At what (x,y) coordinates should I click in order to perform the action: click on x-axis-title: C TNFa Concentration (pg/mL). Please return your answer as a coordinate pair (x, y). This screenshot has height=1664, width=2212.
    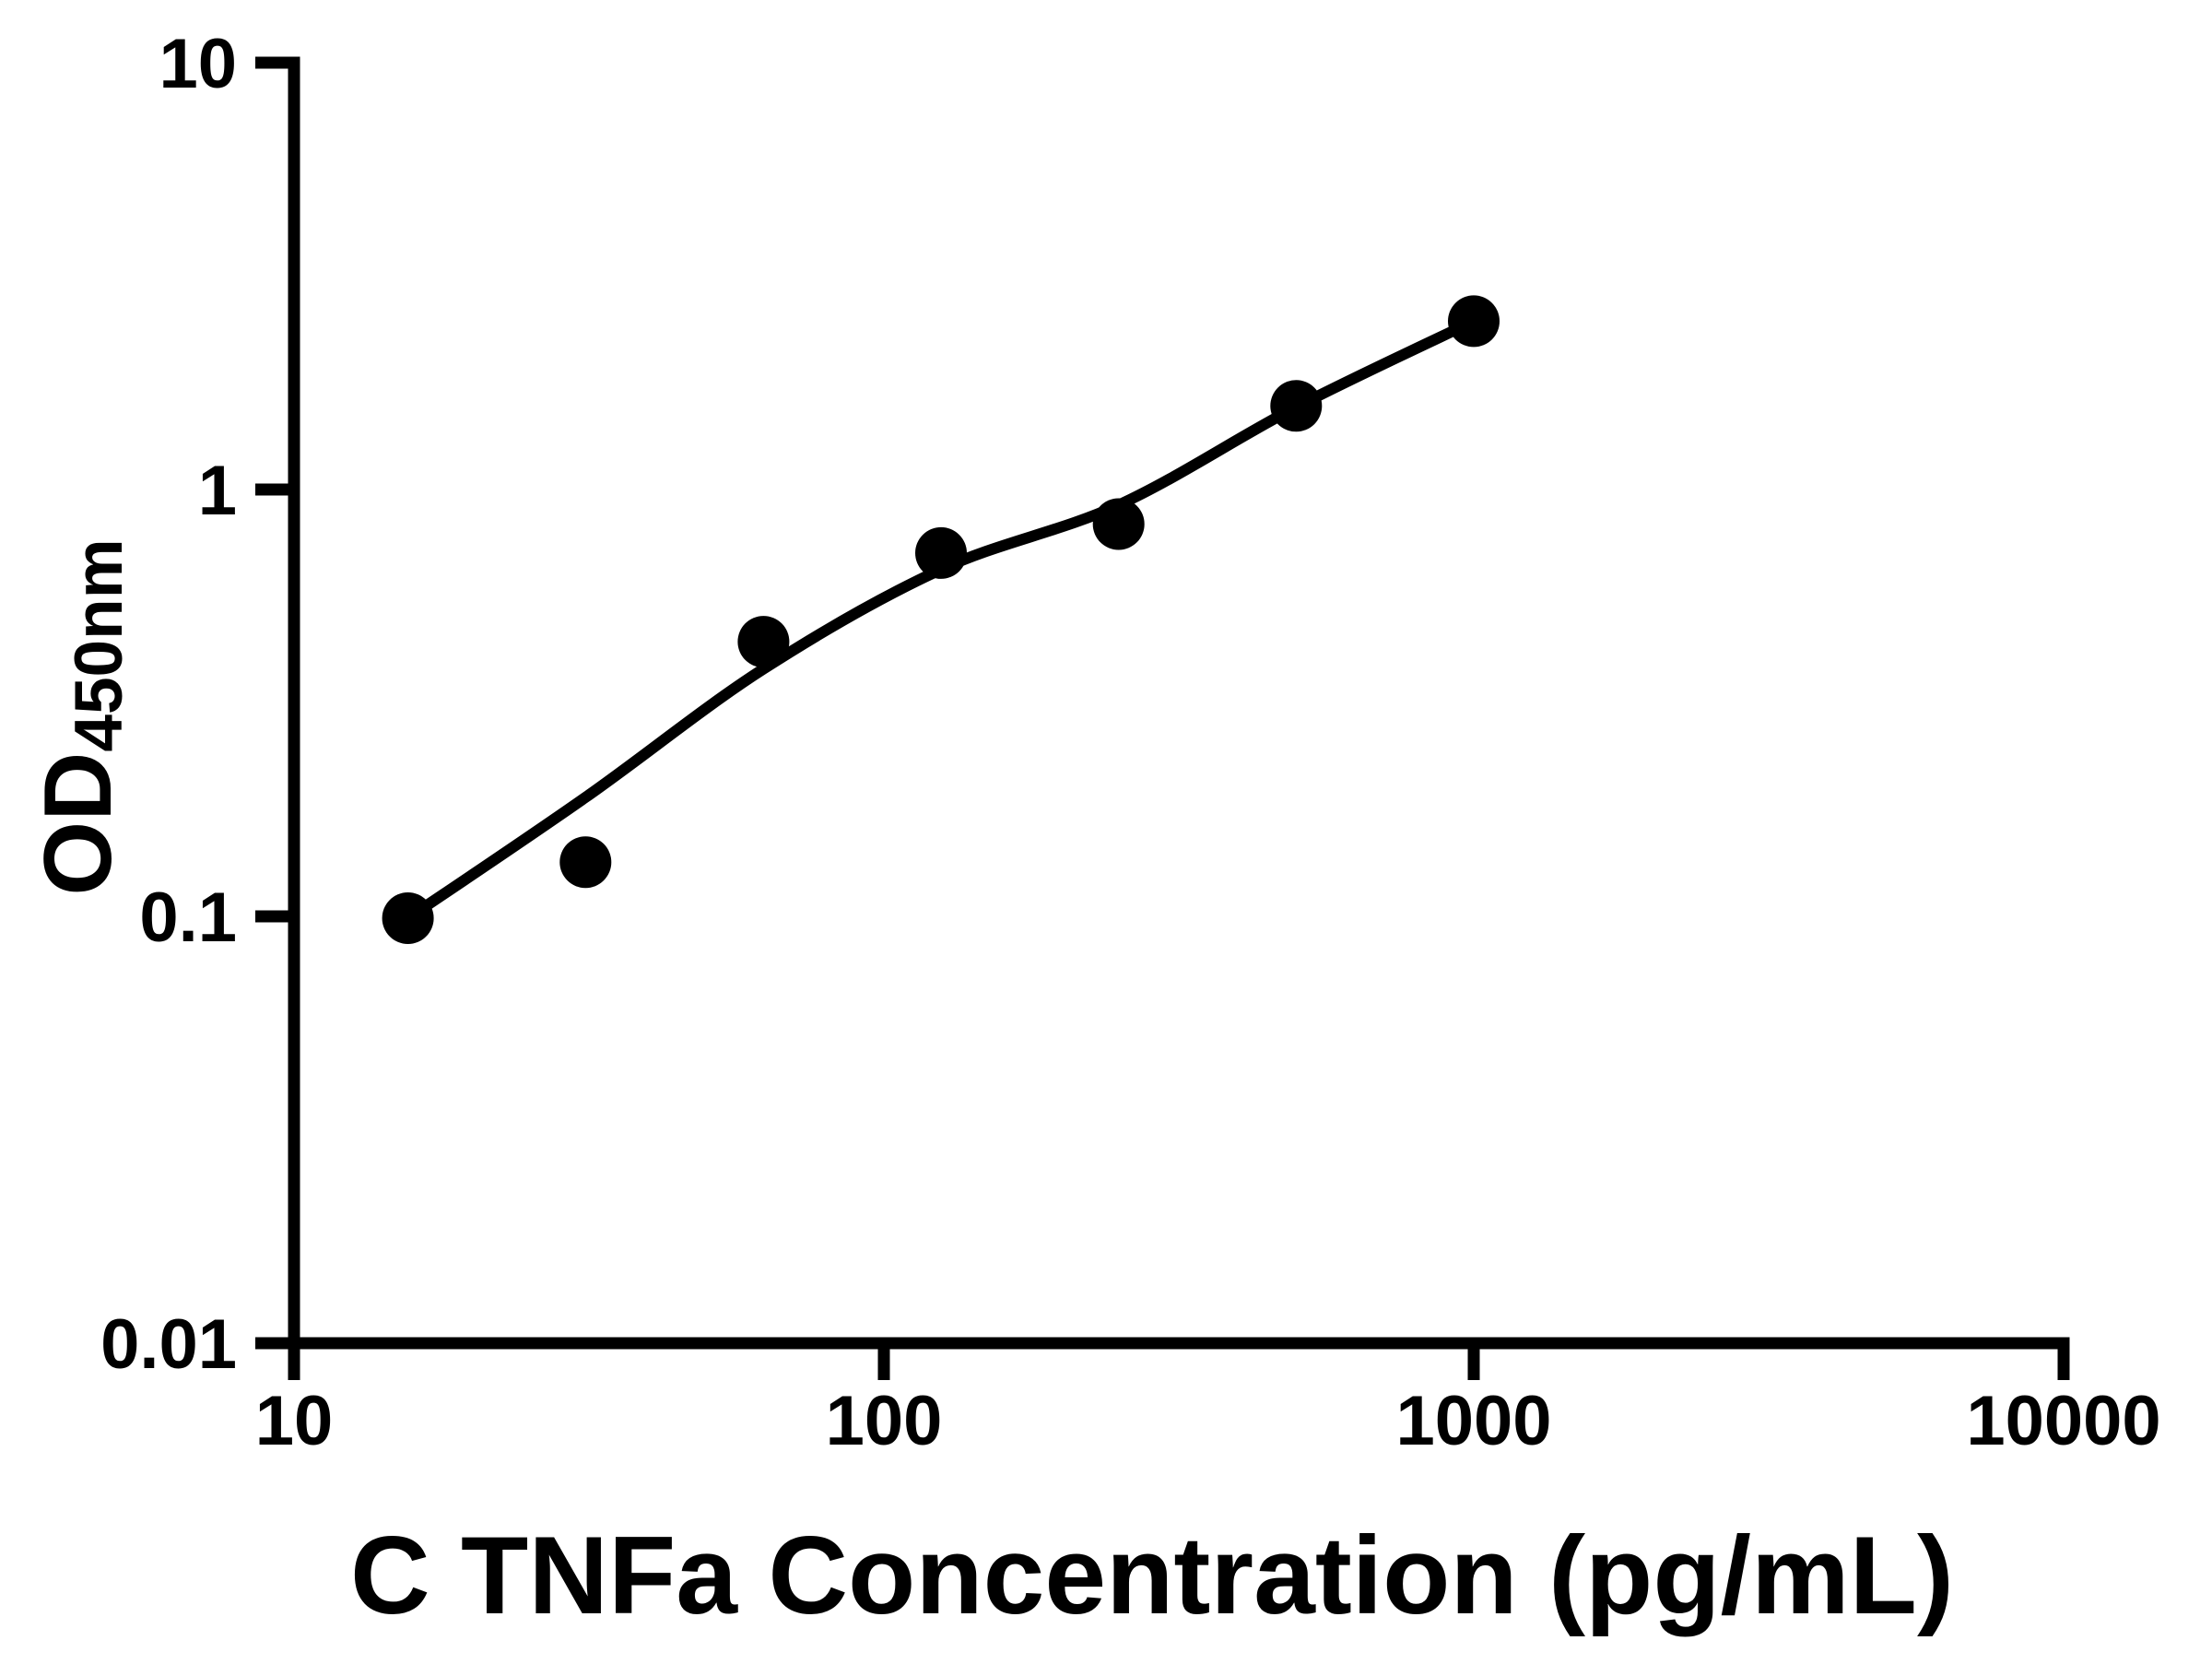
    Looking at the image, I should click on (1152, 1575).